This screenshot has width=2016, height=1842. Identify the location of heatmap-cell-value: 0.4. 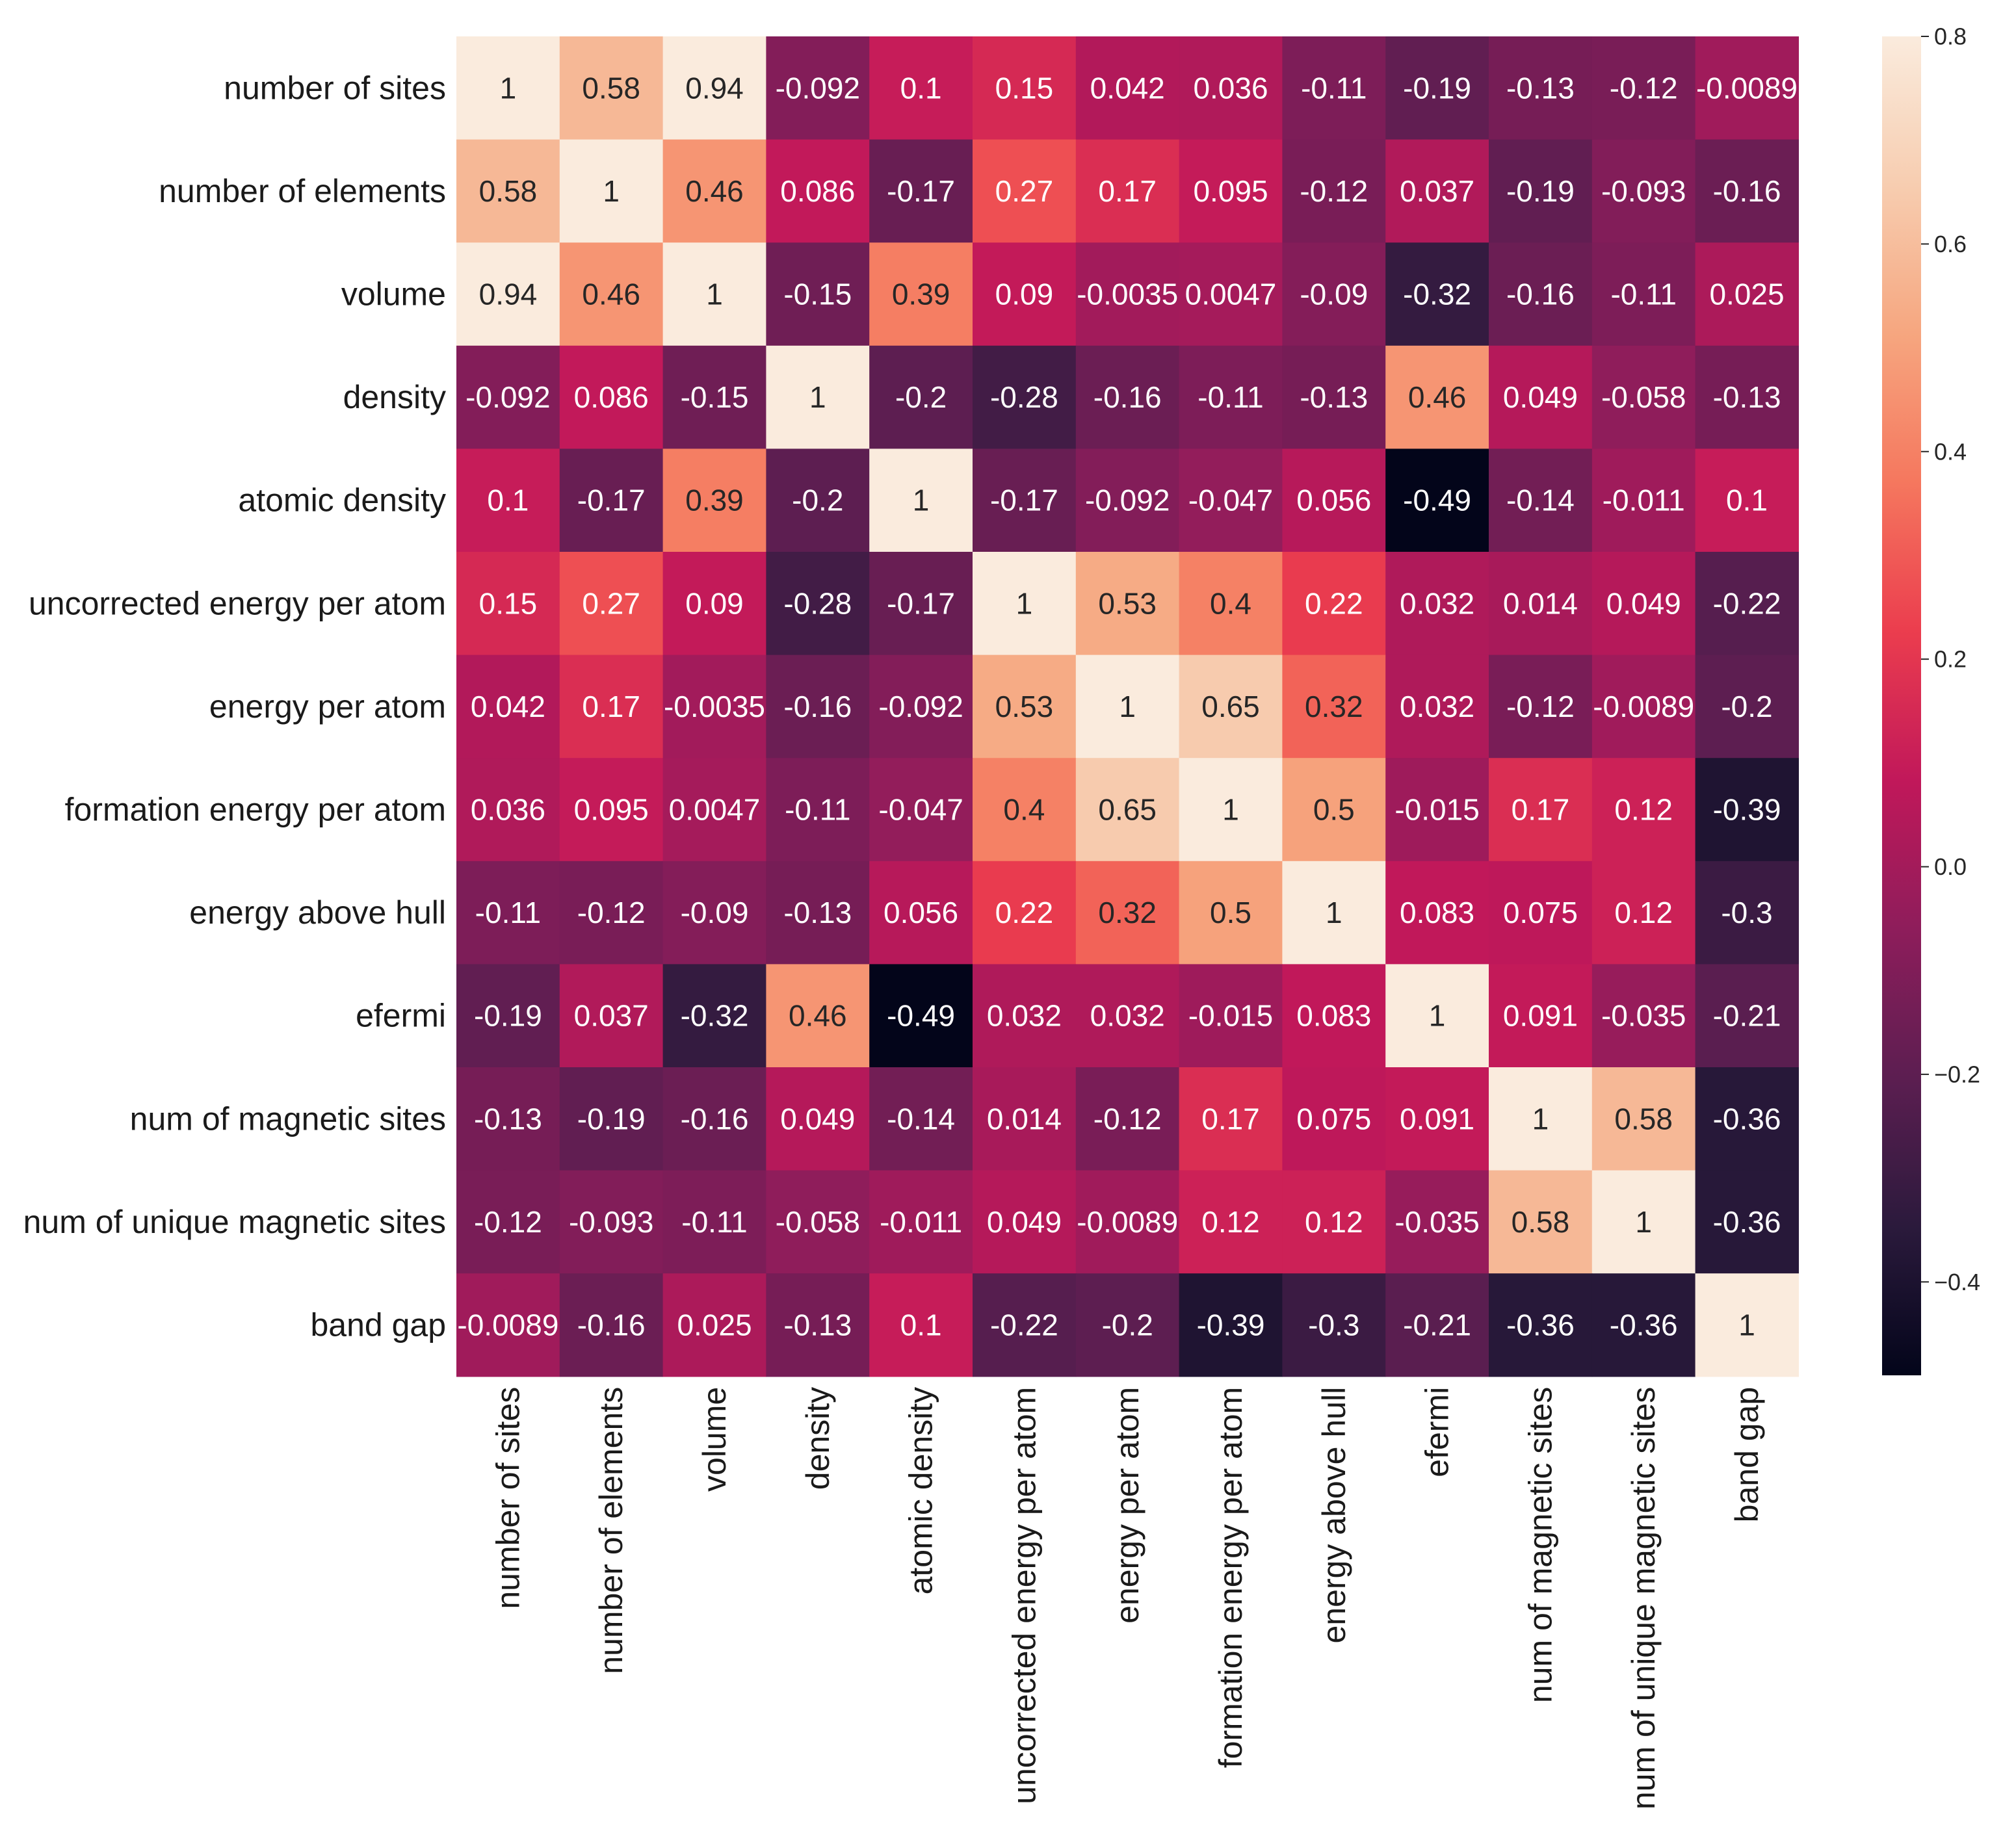
(1230, 603).